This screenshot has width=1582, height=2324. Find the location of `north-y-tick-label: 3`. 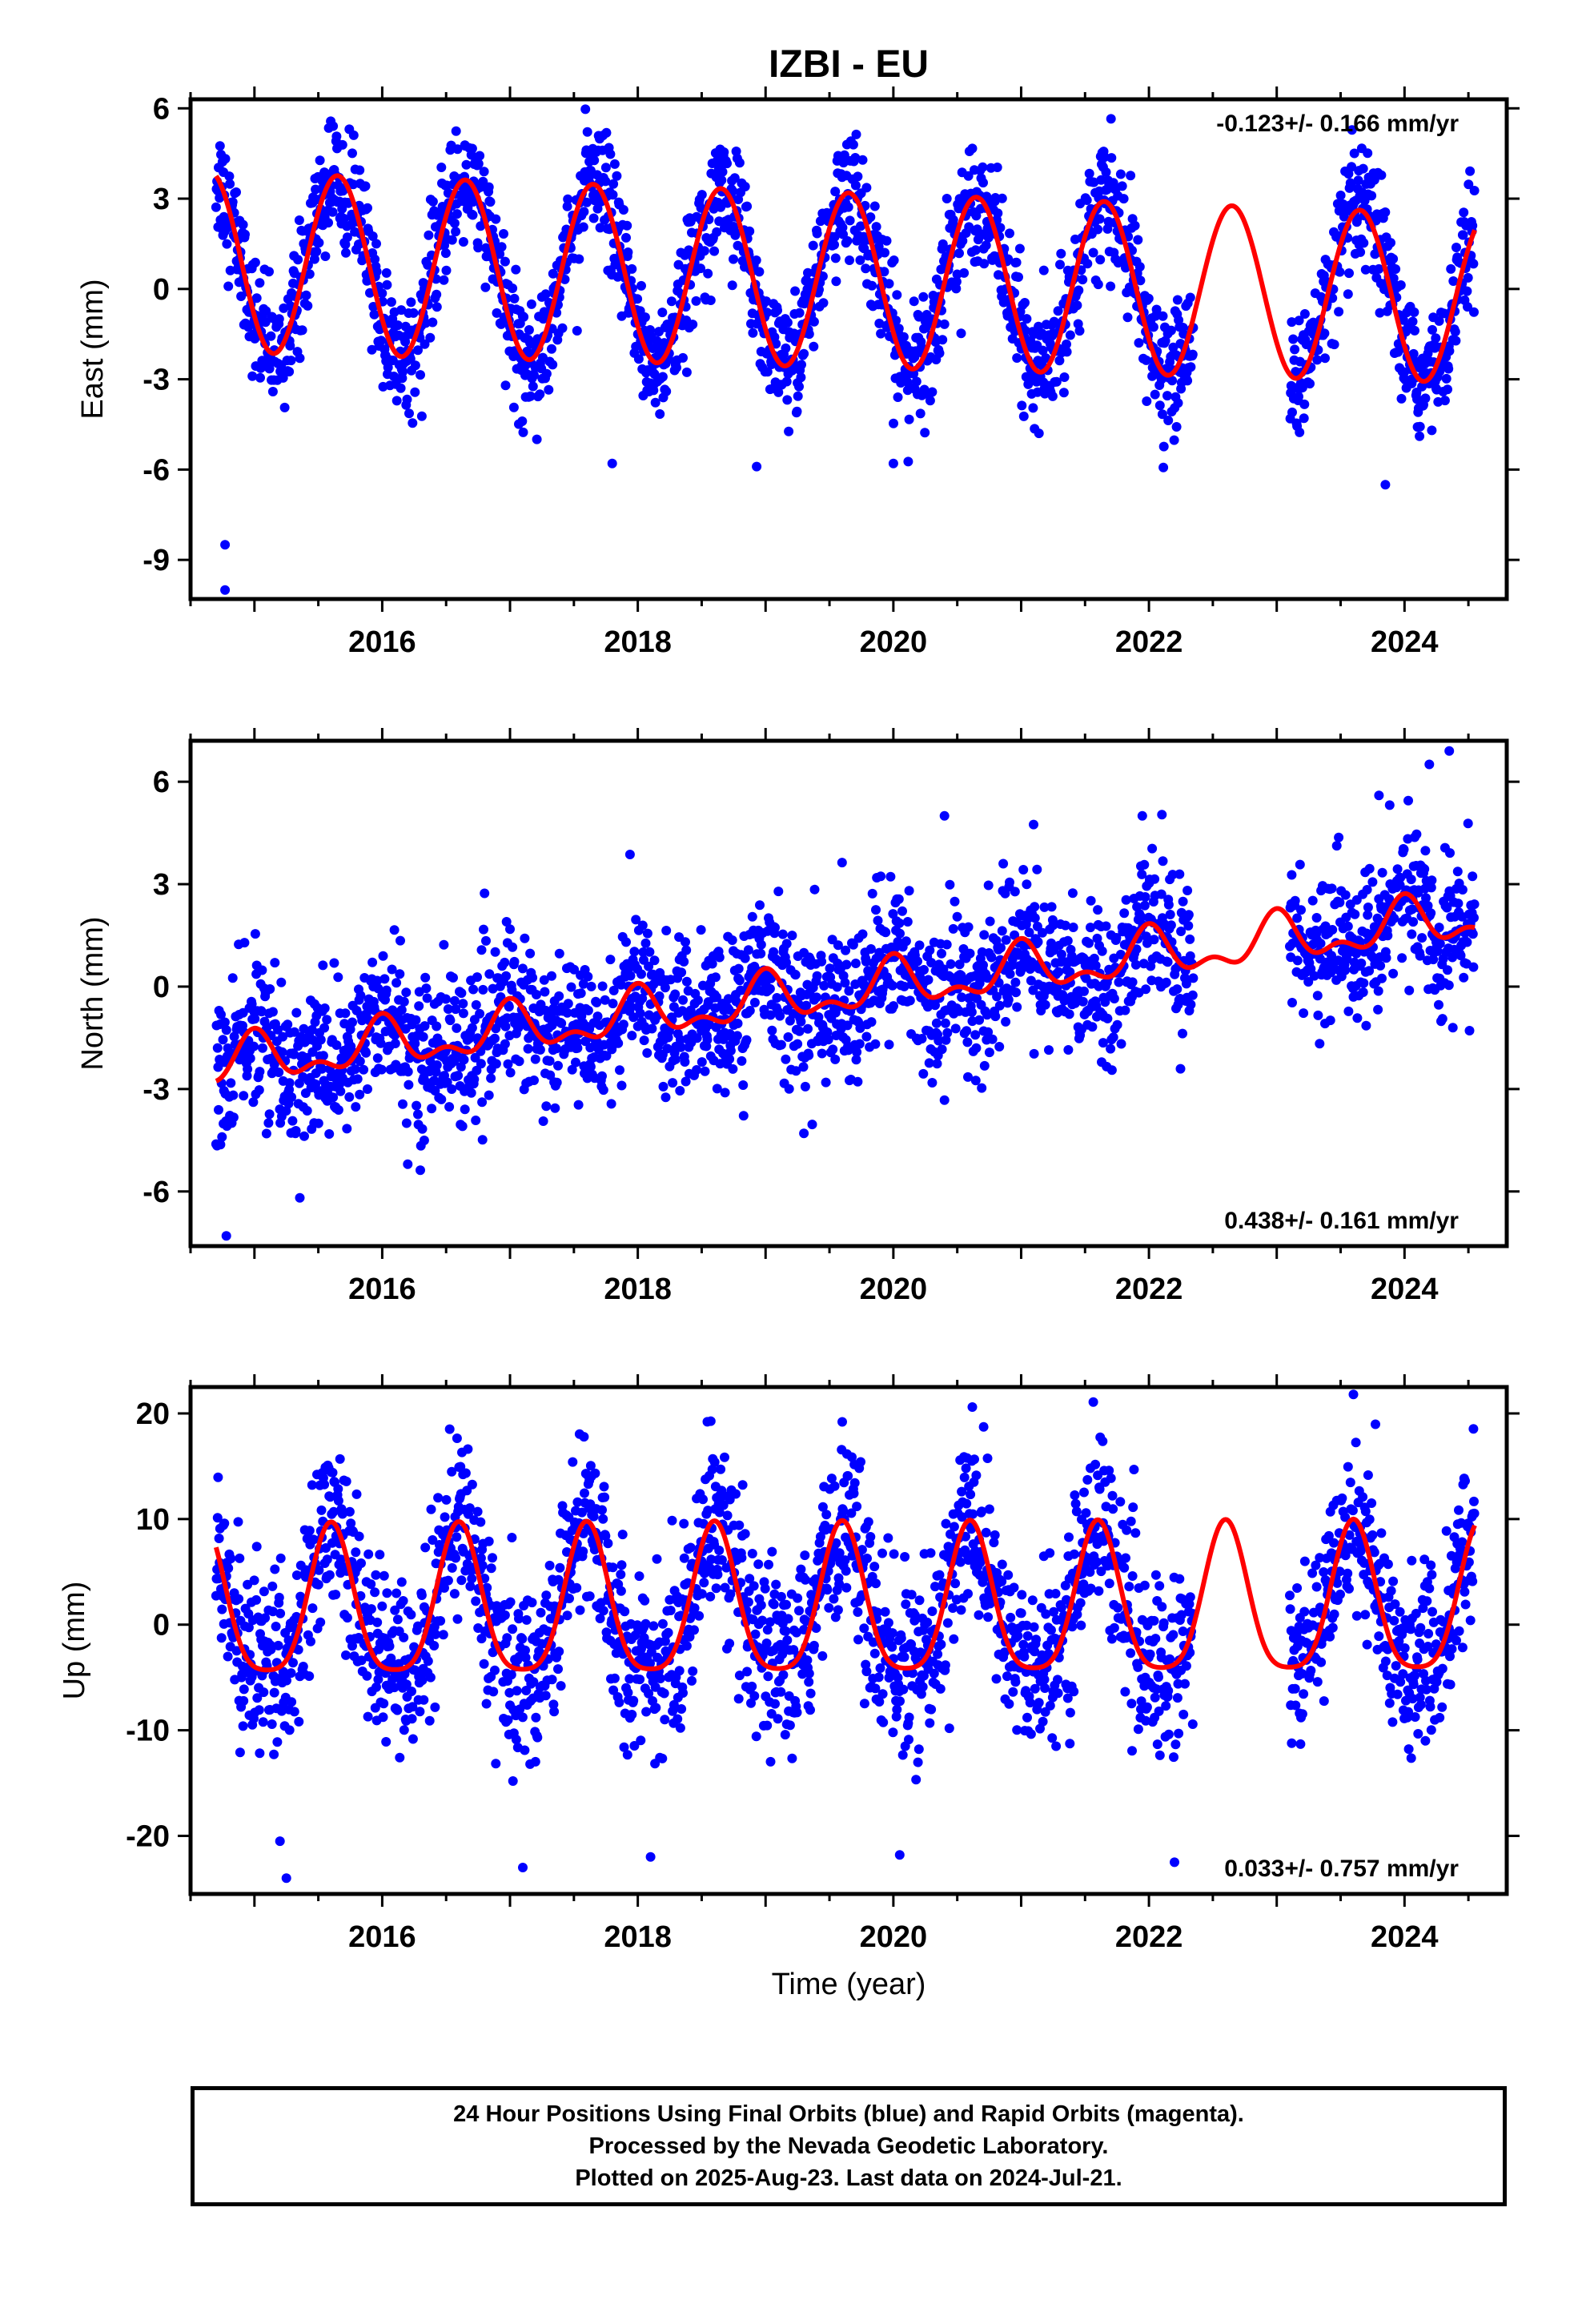

north-y-tick-label: 3 is located at coordinates (161, 885).